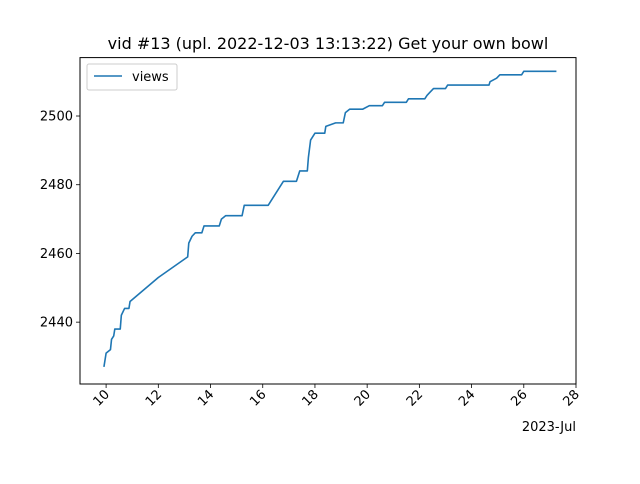 The width and height of the screenshot is (640, 484). What do you see at coordinates (56, 254) in the screenshot?
I see `y-tick-label: 2460` at bounding box center [56, 254].